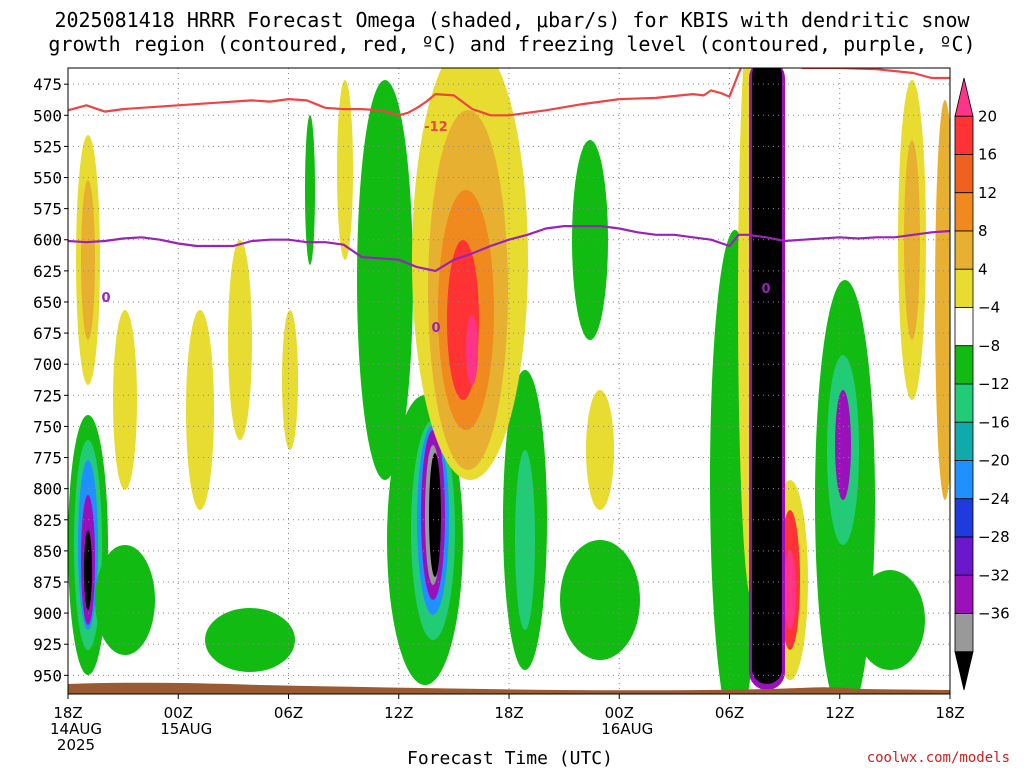 The image size is (1024, 768). What do you see at coordinates (627, 729) in the screenshot?
I see `x-tick-label: 16AUG` at bounding box center [627, 729].